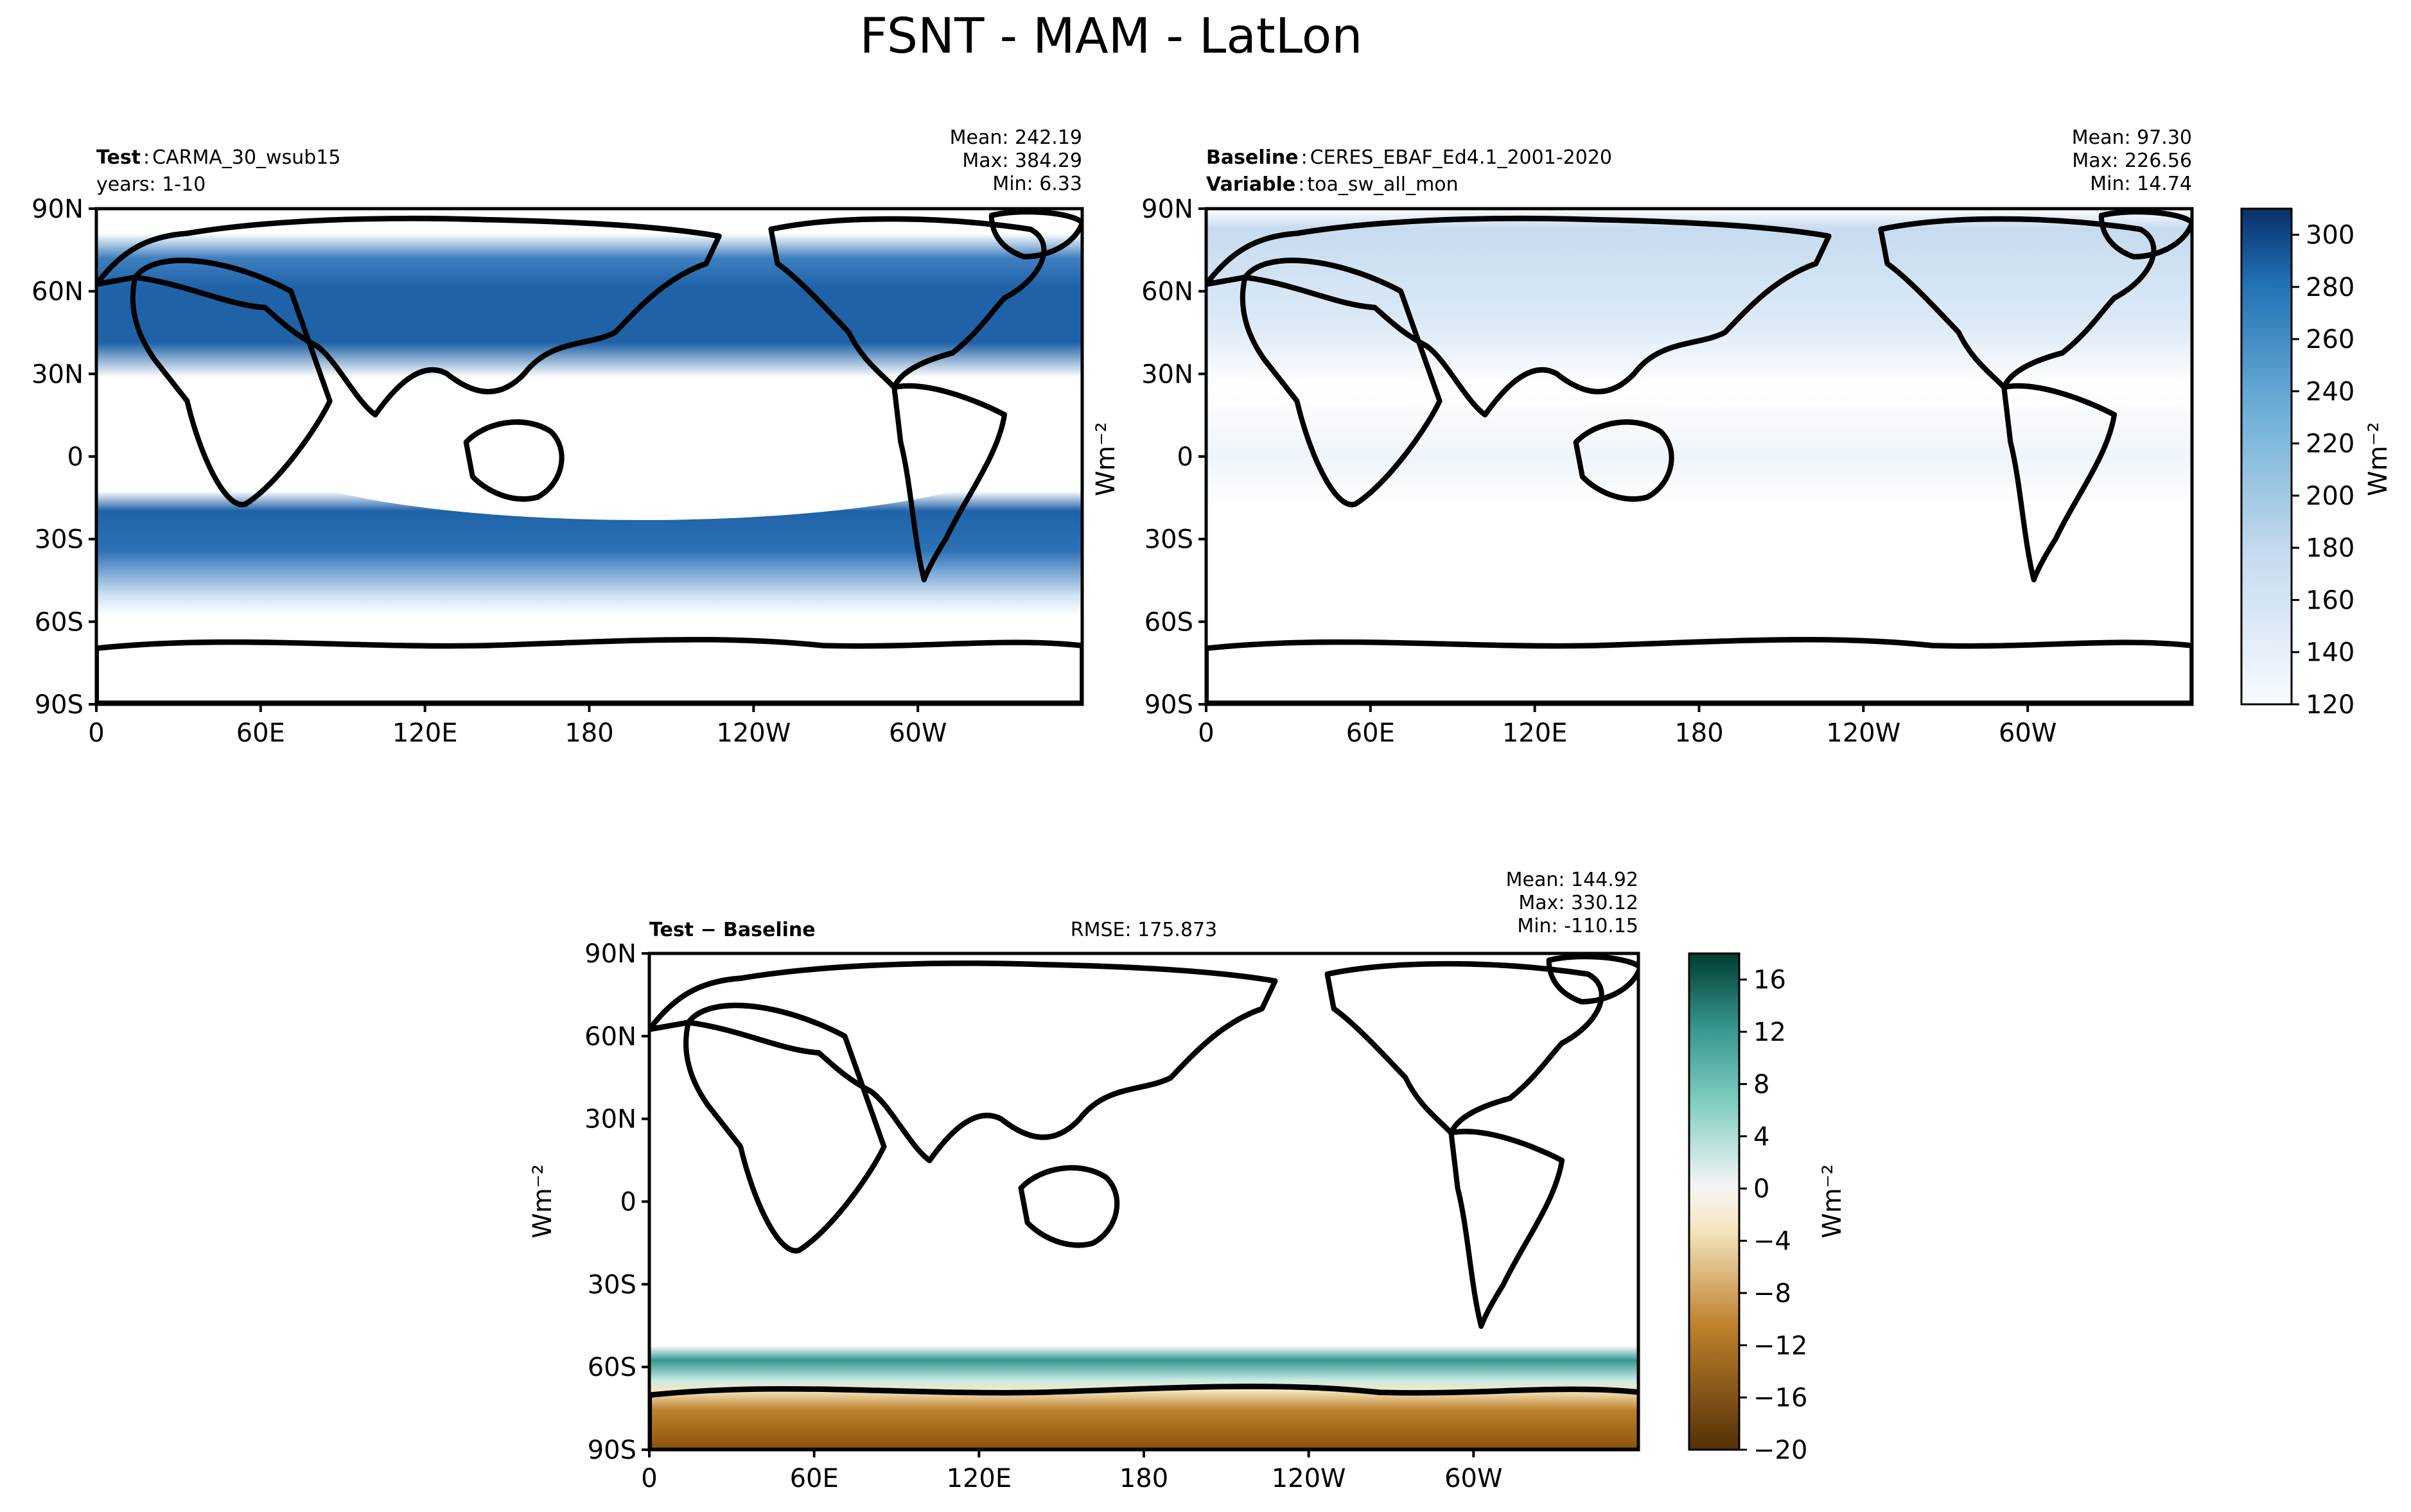 The height and width of the screenshot is (1512, 2411). Describe the element at coordinates (2330, 548) in the screenshot. I see `cb-top-tick-label: 180` at that location.